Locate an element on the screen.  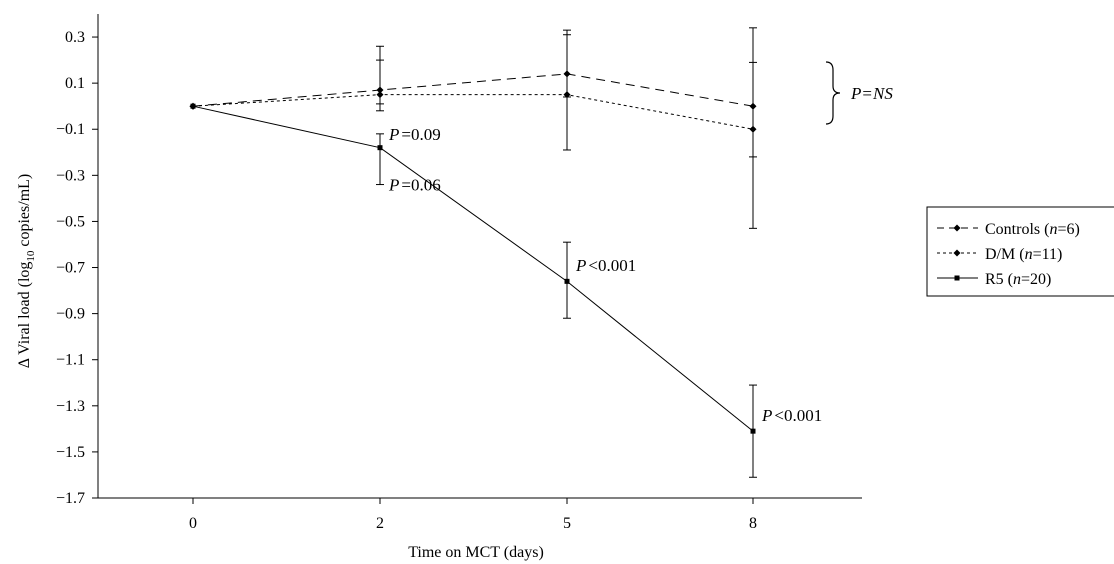
legend: Controls (n=6) D/M (n=11) R5 (n=20) is located at coordinates (1020, 251).